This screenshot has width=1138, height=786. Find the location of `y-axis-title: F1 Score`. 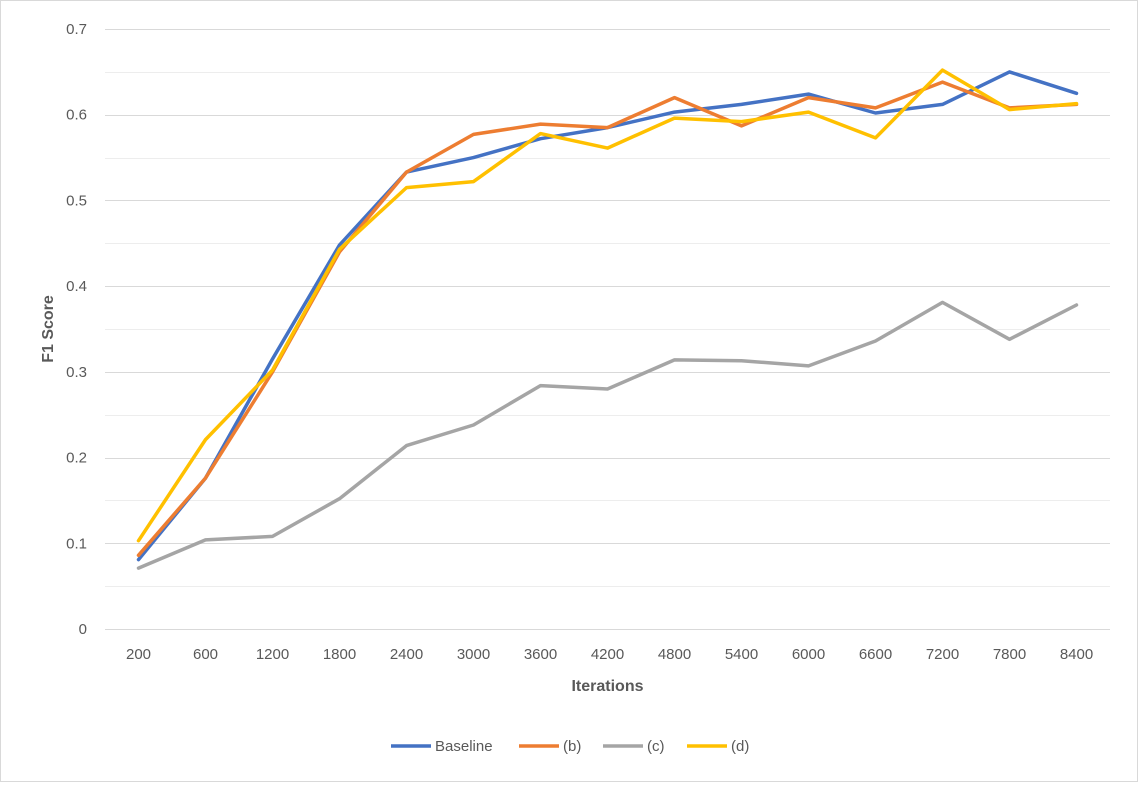

y-axis-title: F1 Score is located at coordinates (48, 329).